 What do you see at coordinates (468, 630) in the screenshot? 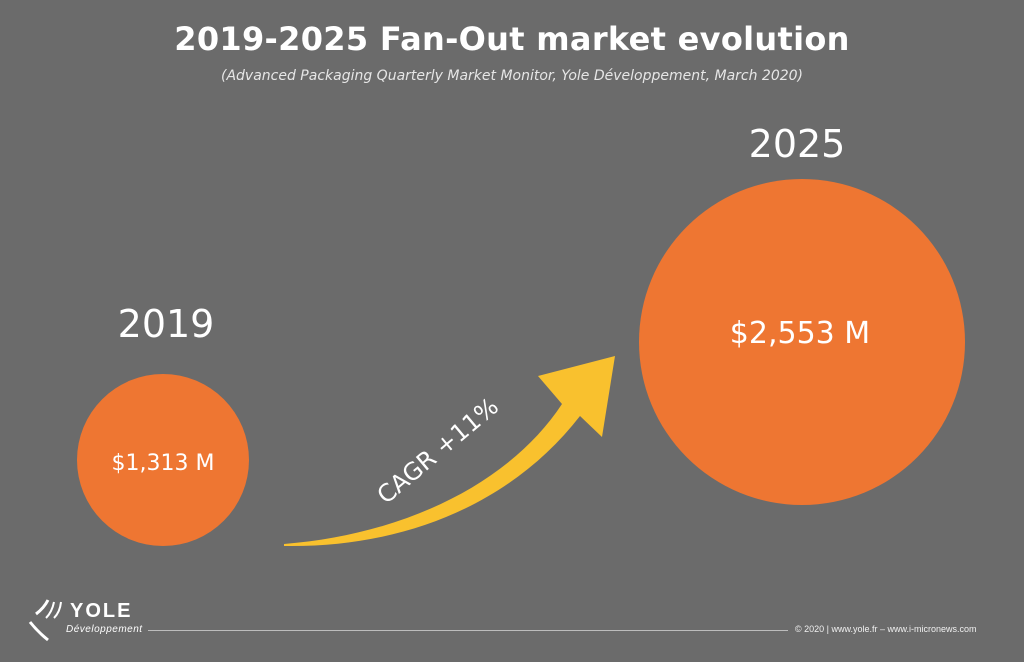
I see `footer-divider` at bounding box center [468, 630].